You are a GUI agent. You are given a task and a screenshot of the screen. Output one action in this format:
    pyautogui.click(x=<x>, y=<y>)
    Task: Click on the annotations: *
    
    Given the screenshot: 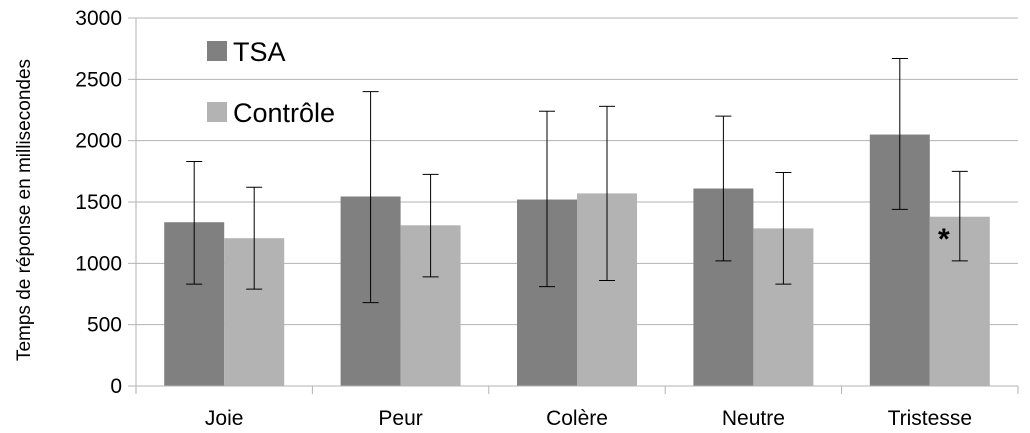 What is the action you would take?
    pyautogui.click(x=944, y=239)
    